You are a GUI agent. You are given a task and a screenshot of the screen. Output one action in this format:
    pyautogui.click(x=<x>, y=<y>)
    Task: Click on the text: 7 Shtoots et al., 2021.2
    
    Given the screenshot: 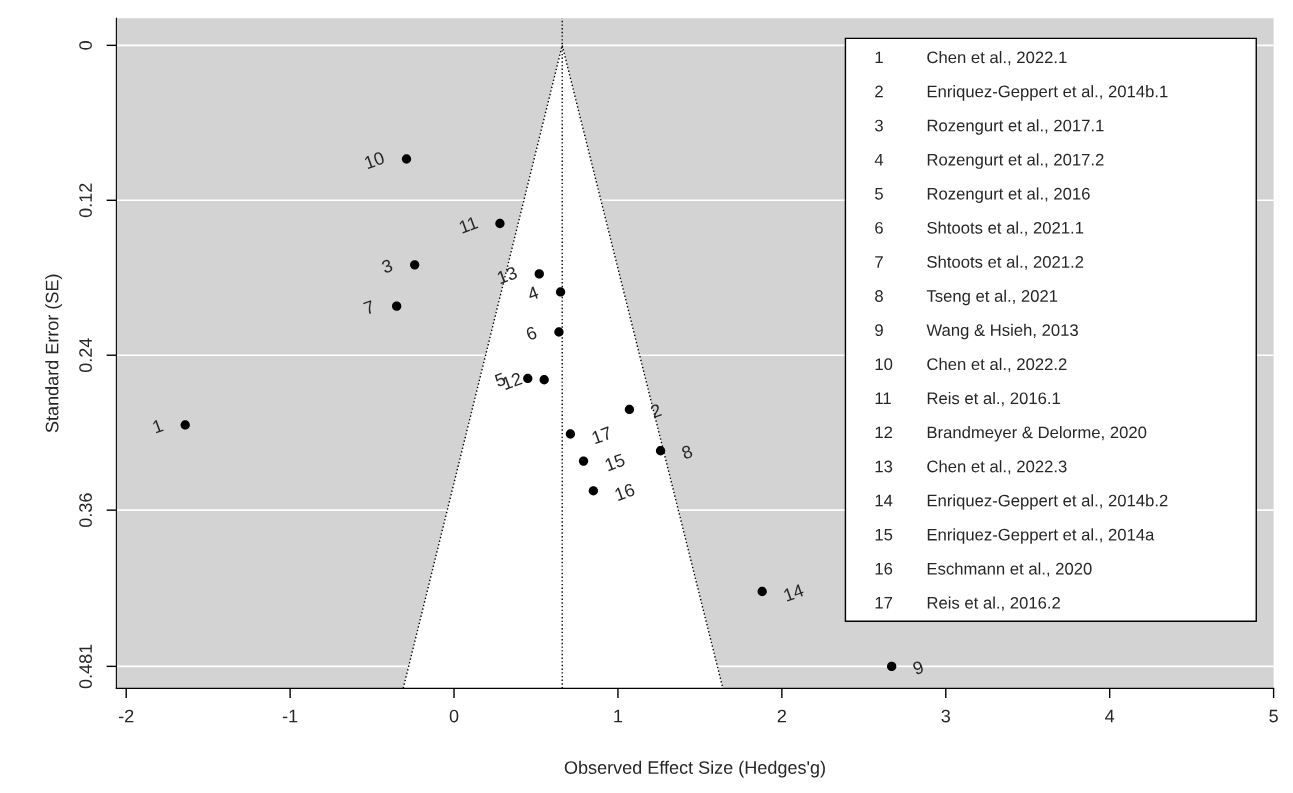 What is the action you would take?
    pyautogui.click(x=979, y=262)
    